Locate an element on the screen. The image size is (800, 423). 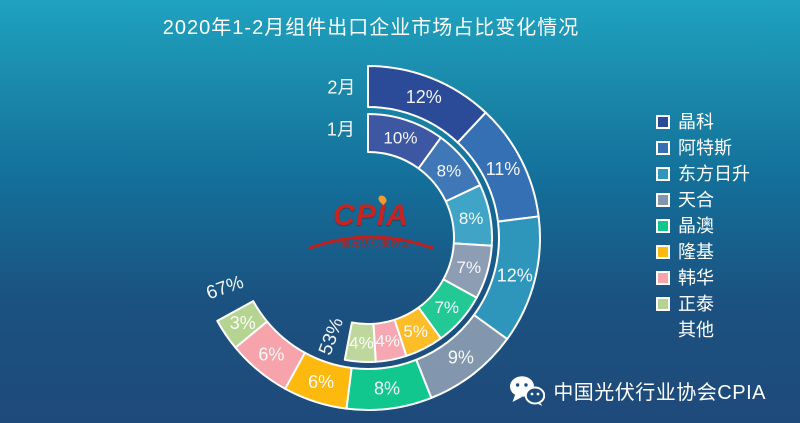
segment-value-label: 11% is located at coordinates (503, 169).